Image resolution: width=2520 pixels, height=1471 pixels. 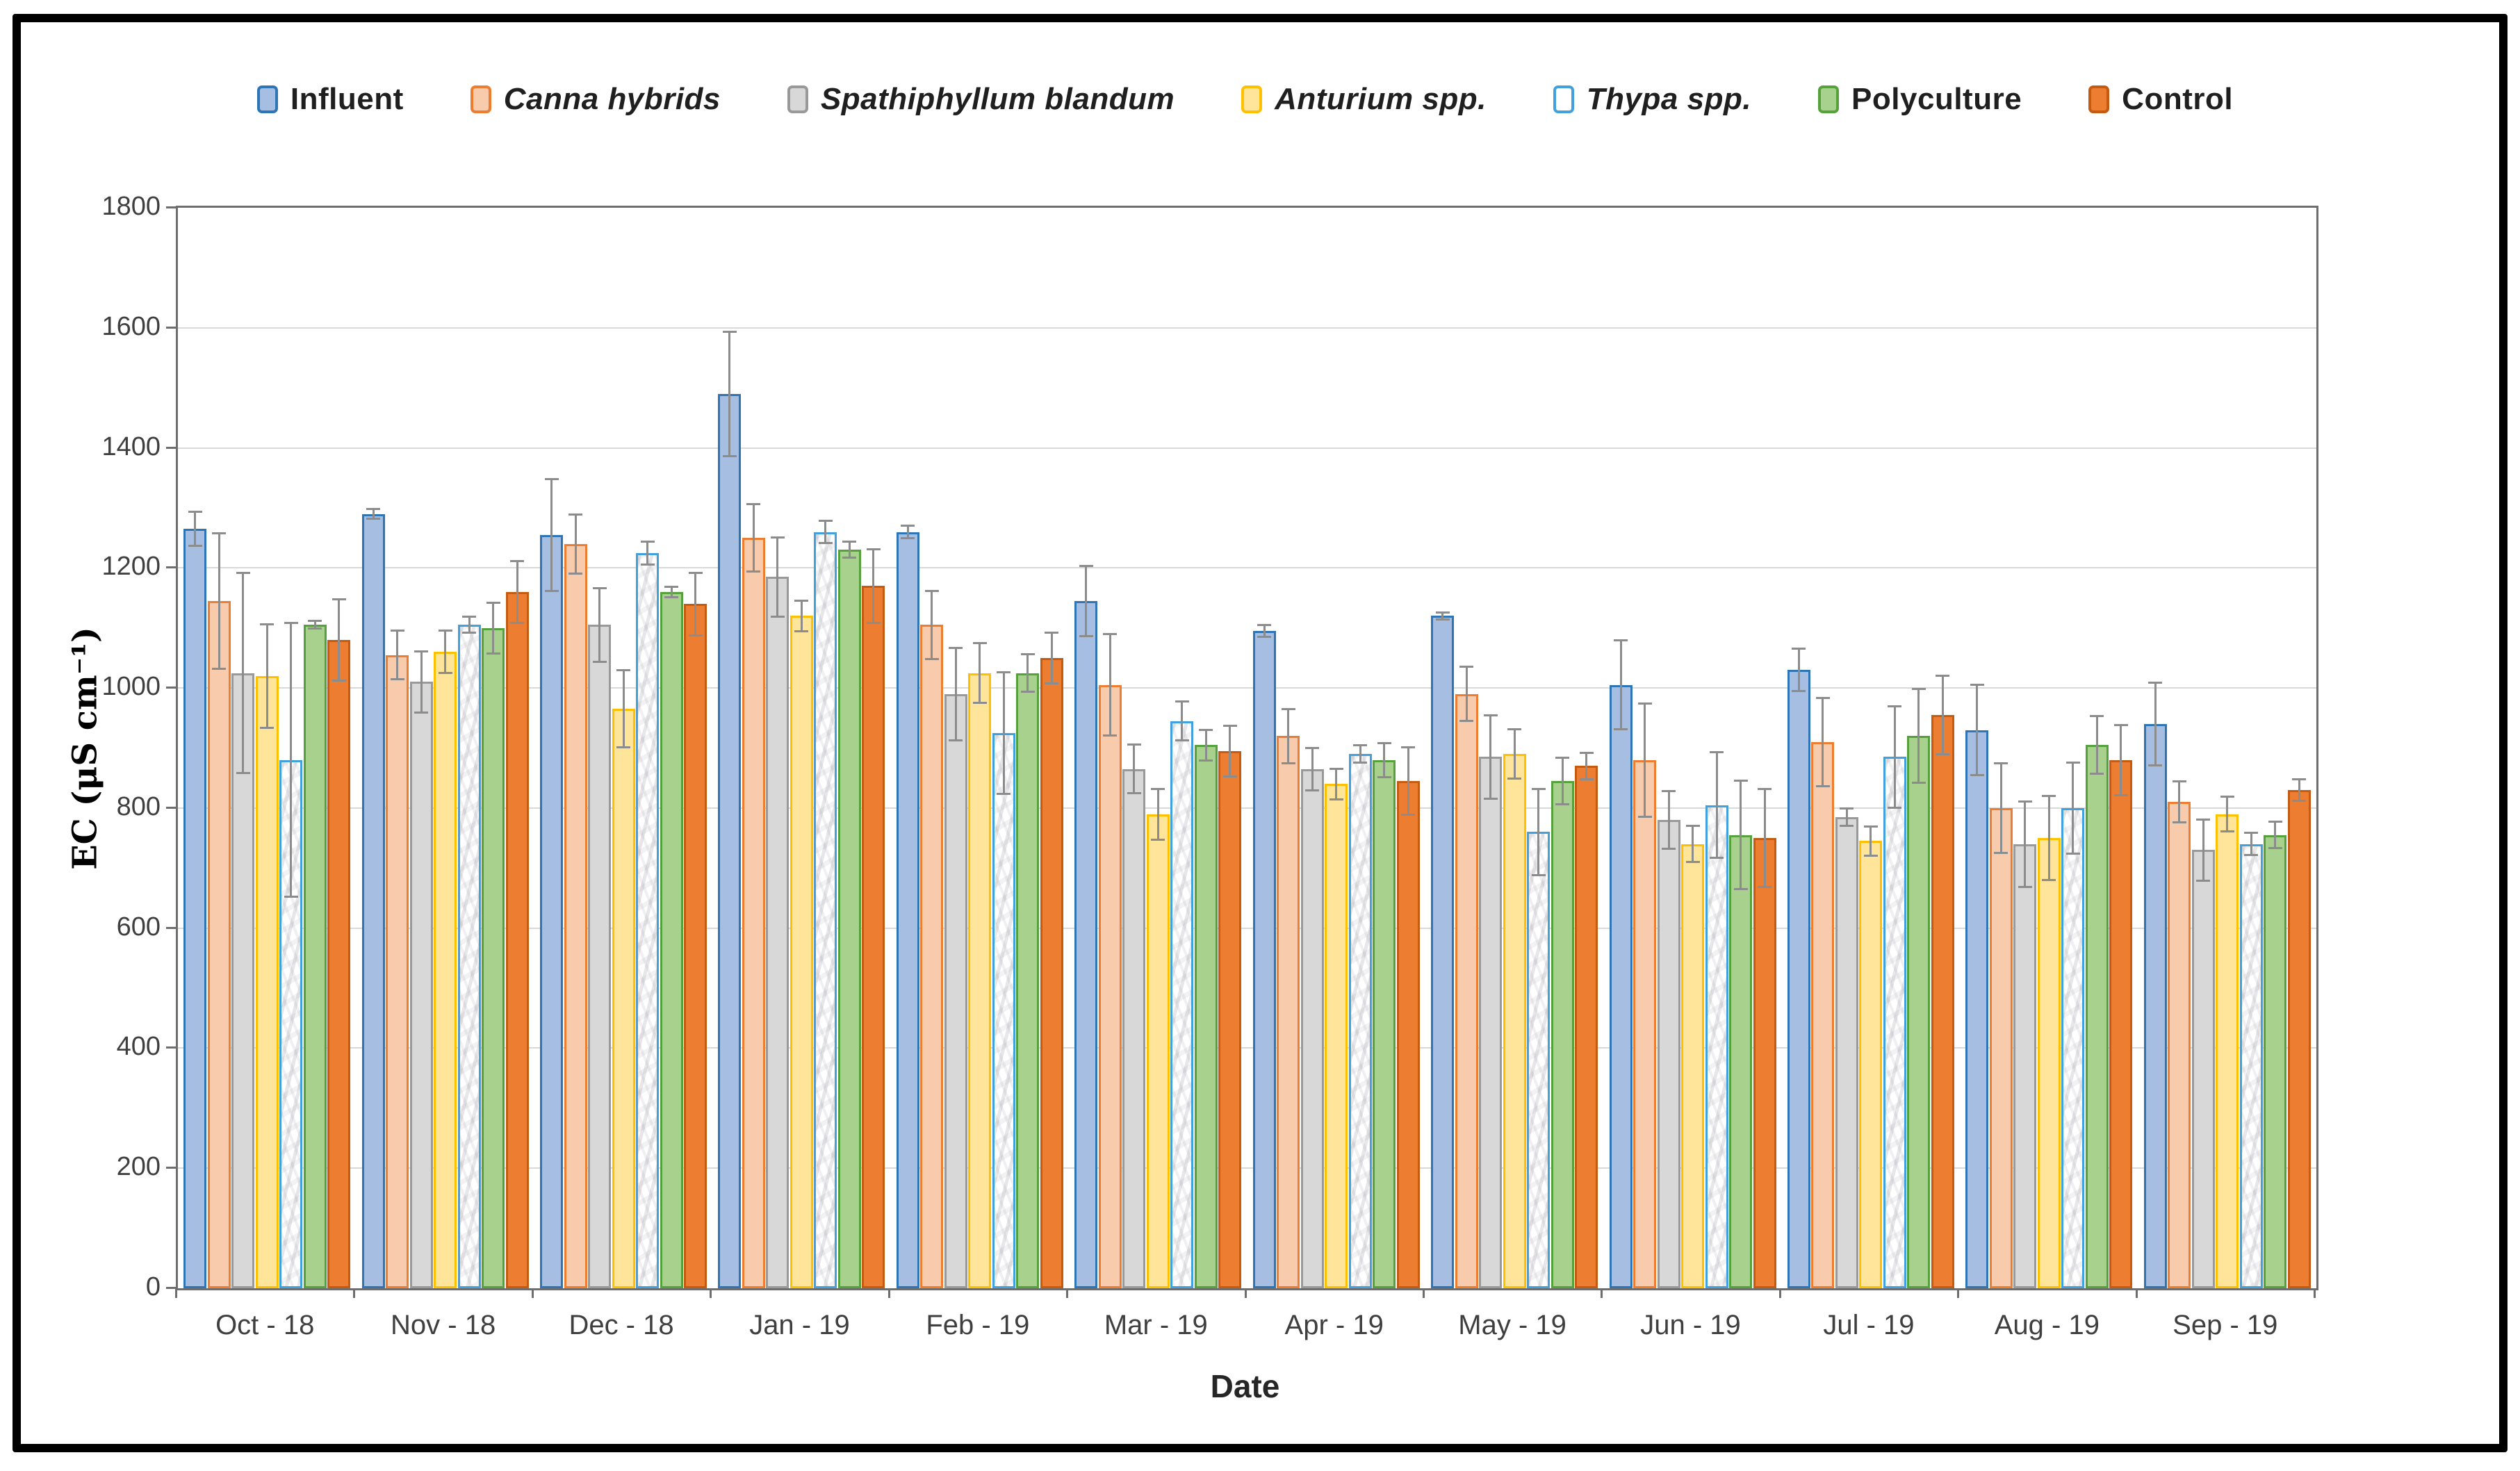 I want to click on legend-item-anturium-spp: Anturium spp., so click(x=1364, y=99).